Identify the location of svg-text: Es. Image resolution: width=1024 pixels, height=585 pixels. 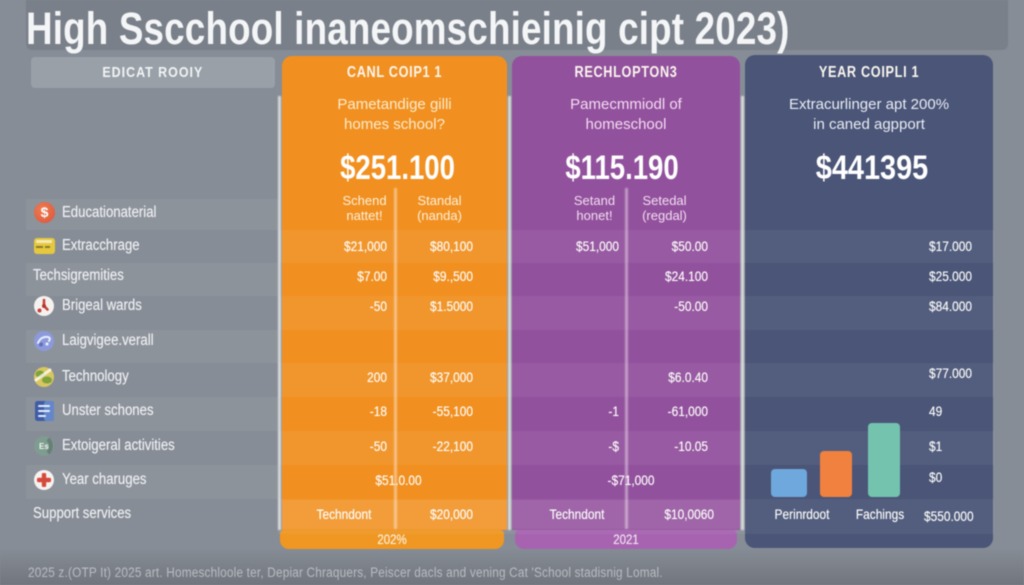
(44, 446).